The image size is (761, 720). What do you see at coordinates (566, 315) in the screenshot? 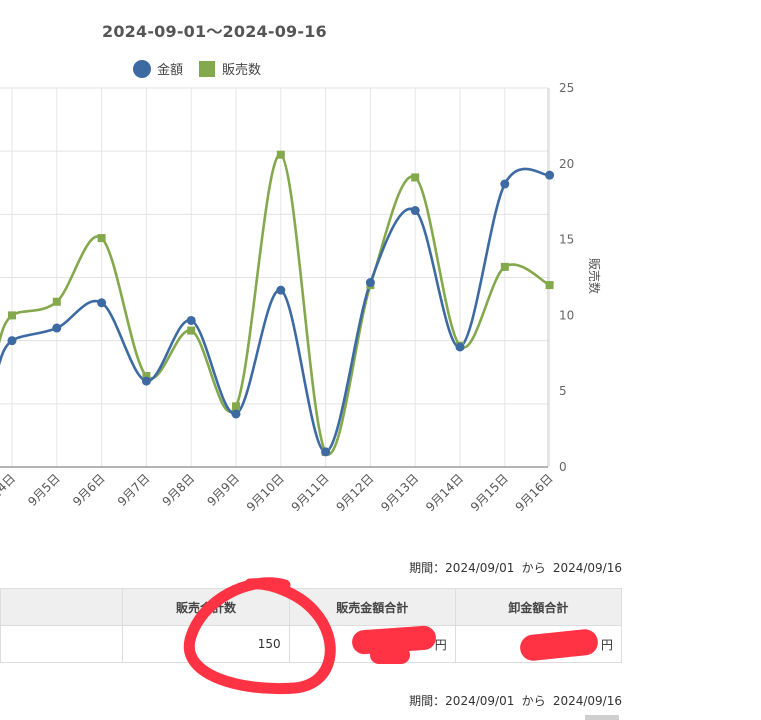
I see `right-axis-tick-label: 10` at bounding box center [566, 315].